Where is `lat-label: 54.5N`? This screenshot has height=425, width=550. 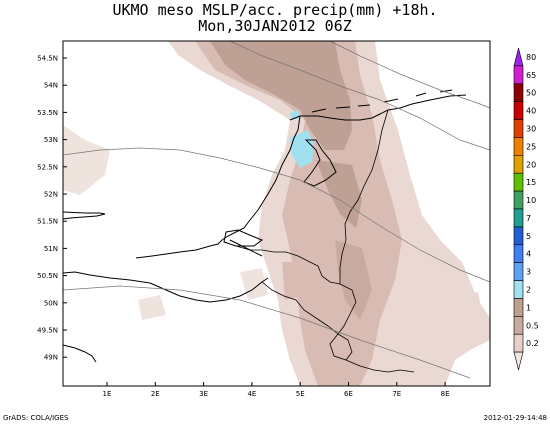 lat-label: 54.5N is located at coordinates (47, 59).